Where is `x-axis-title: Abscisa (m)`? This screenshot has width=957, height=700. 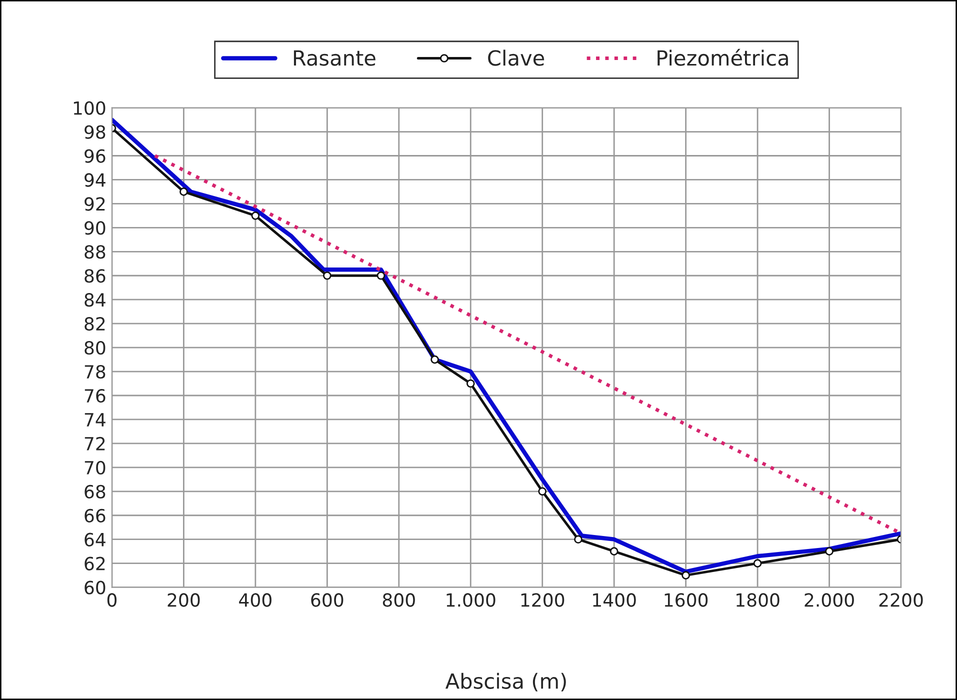 x-axis-title: Abscisa (m) is located at coordinates (505, 682).